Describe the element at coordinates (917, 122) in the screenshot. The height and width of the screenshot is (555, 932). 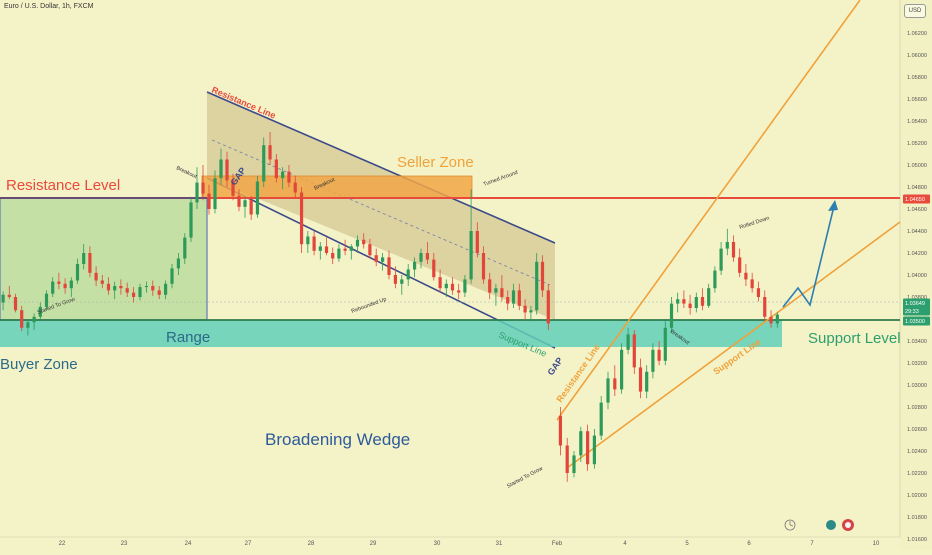
I see `price-tick-4: 1.05400` at that location.